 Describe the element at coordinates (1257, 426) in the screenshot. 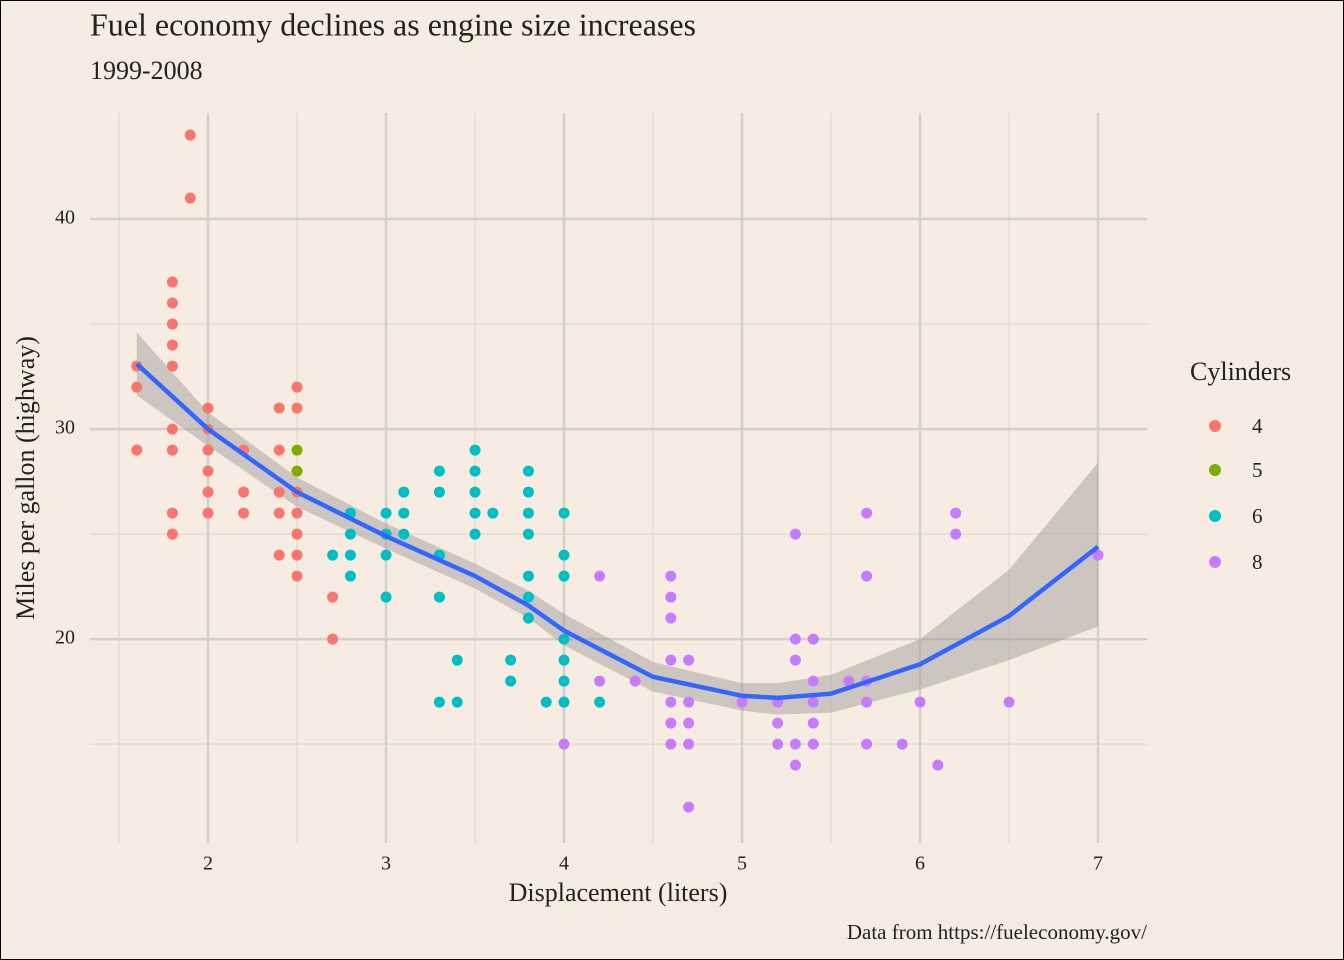

I see `legend-label: 4` at that location.